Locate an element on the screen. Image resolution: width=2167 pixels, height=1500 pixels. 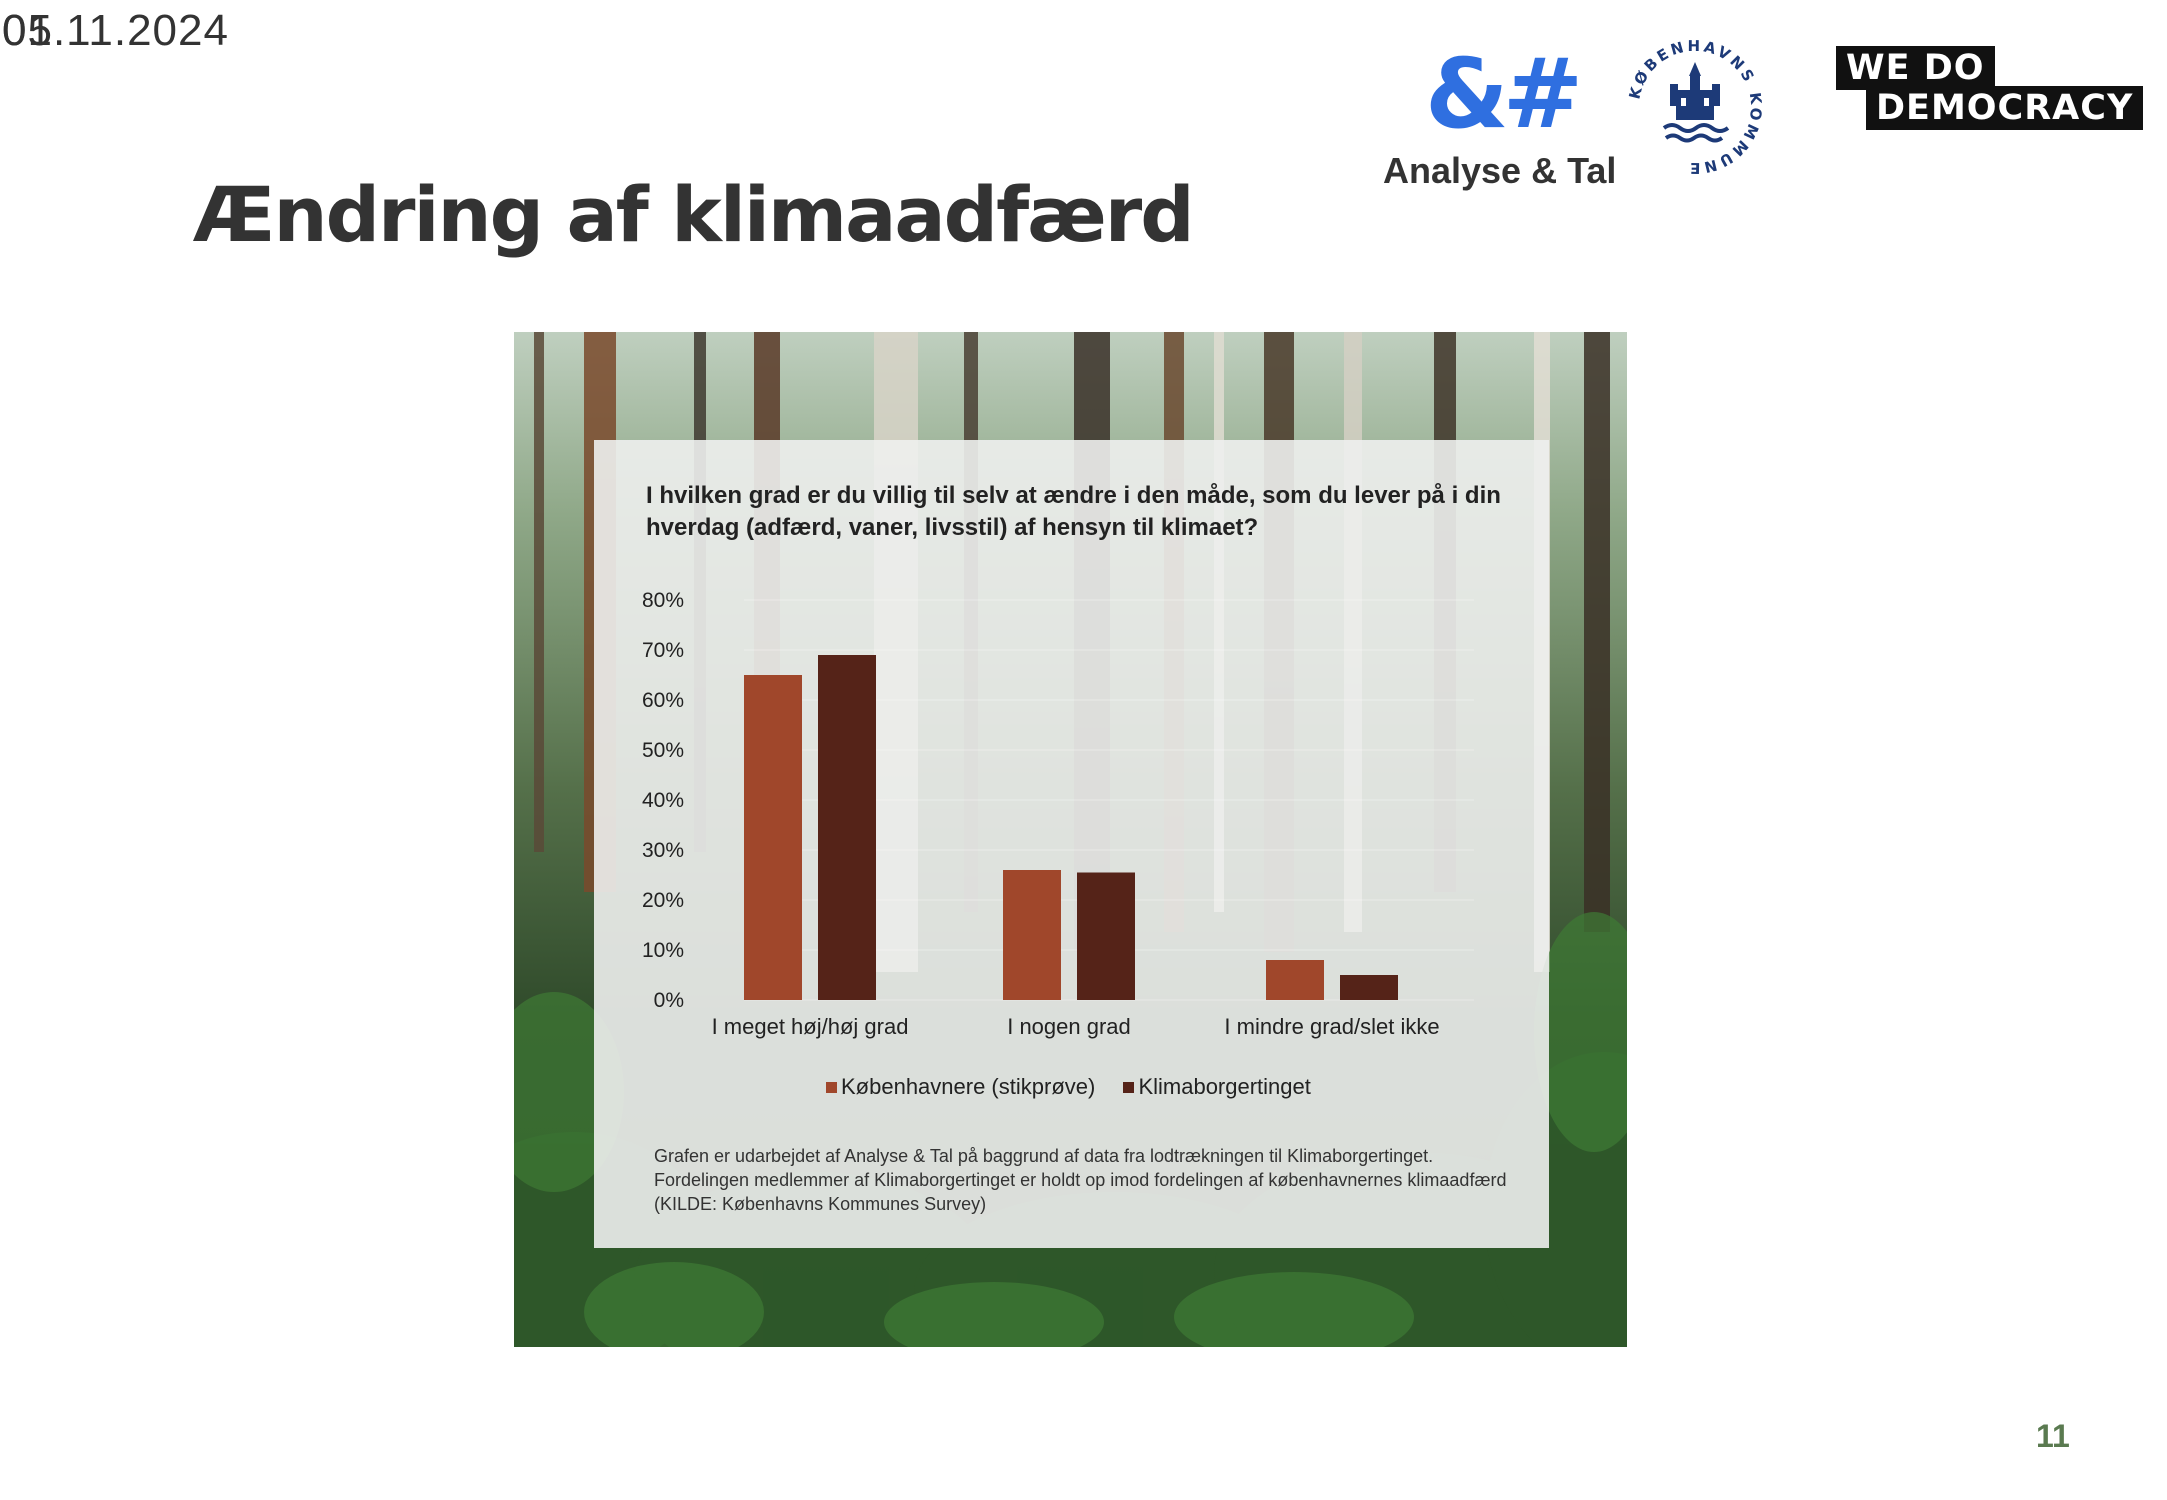
kobenhavns-kommune-seal: KØBENHAVNS KOMMUNE is located at coordinates (1693, 107).